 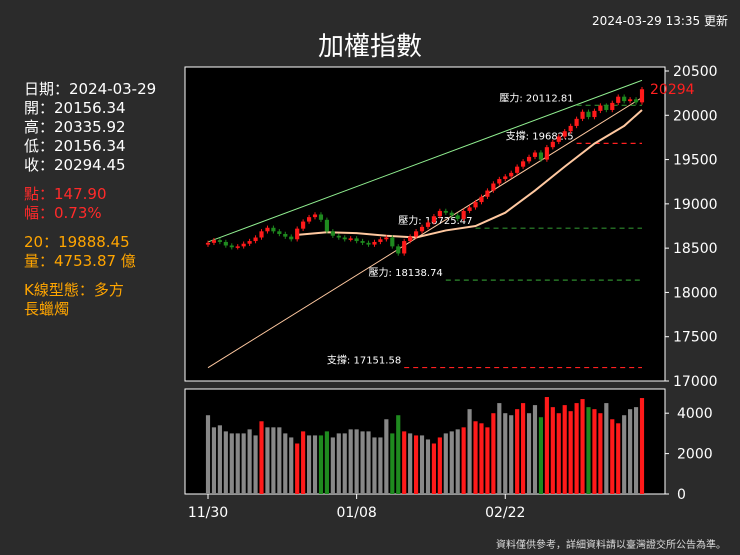 I want to click on price-tick-label: 17000, so click(x=695, y=382).